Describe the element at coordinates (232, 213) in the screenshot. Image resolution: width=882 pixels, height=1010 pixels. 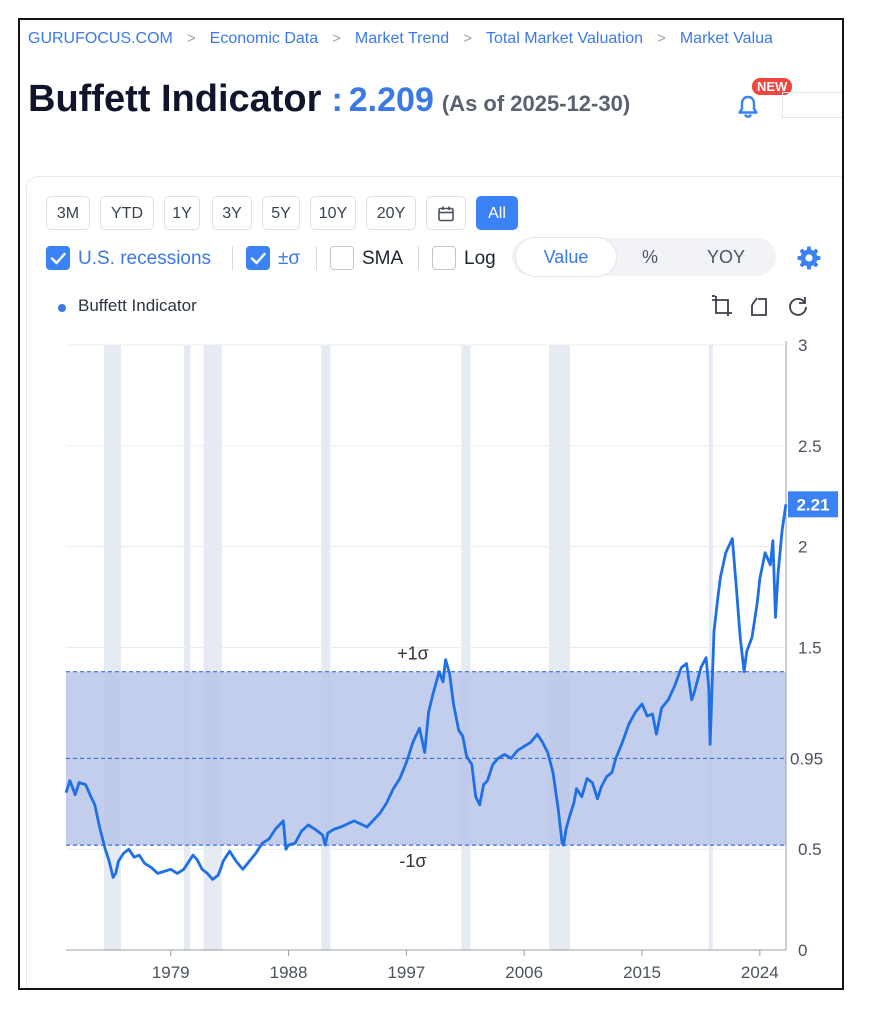
I see `range-button-3y: 3Y` at that location.